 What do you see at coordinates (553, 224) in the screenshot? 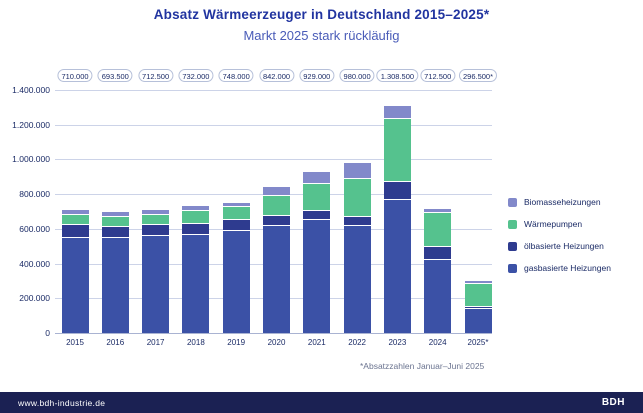
I see `legend-label: Wärmepumpen` at bounding box center [553, 224].